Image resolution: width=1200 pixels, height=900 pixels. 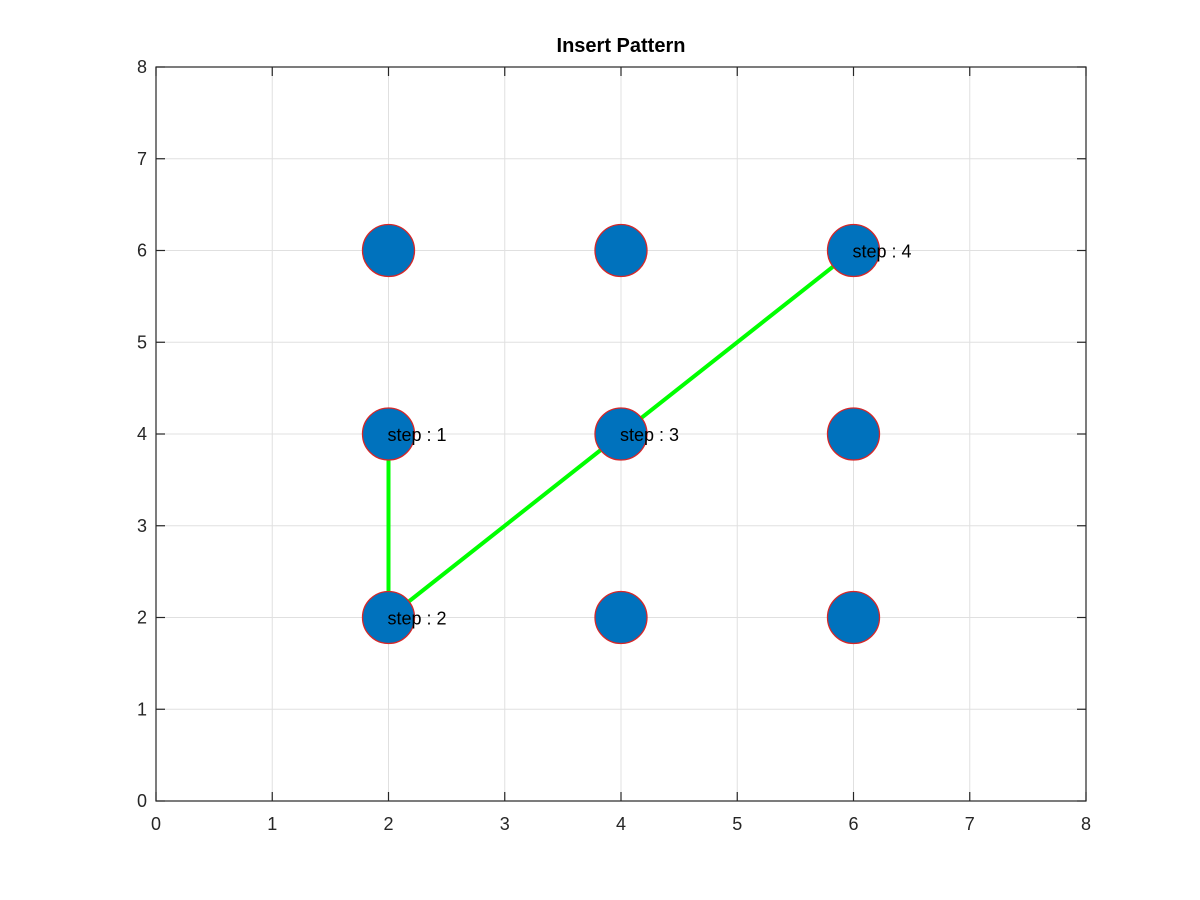 I want to click on y-tick-label: 6, so click(x=142, y=251).